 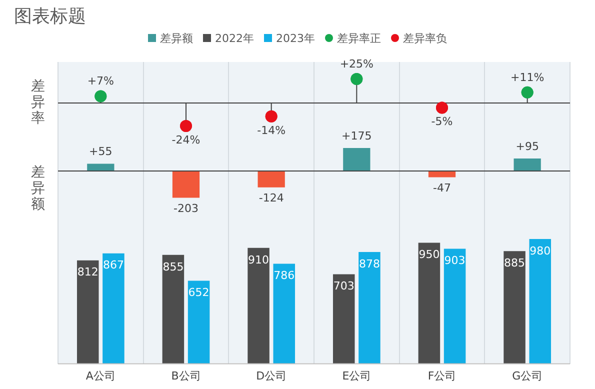 I want to click on data-label: +11%, so click(x=527, y=77).